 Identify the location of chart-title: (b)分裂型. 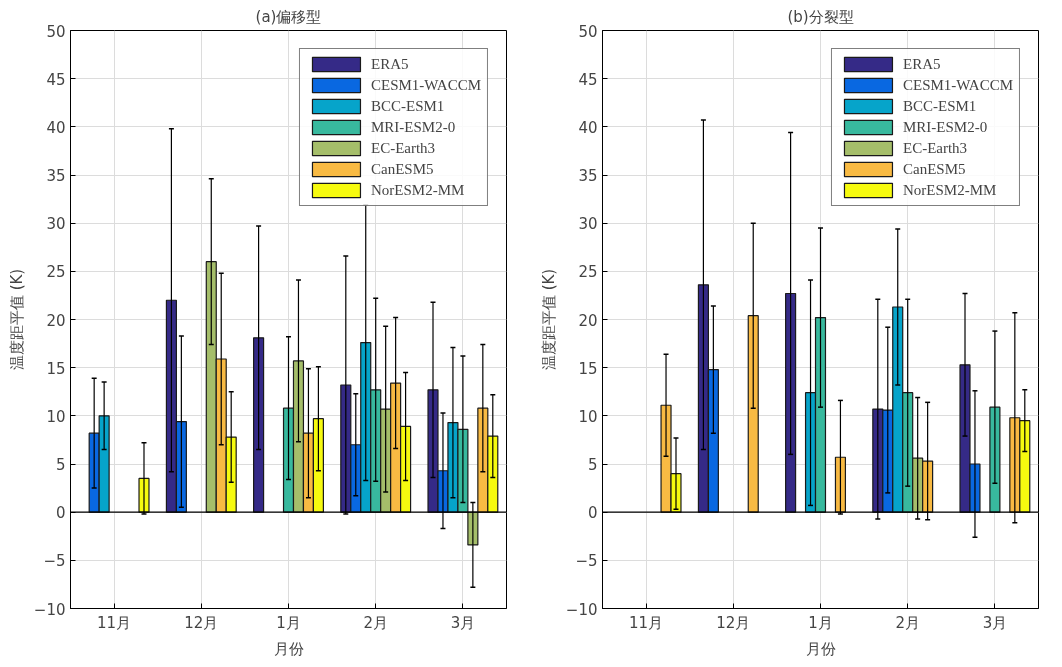
(820, 16).